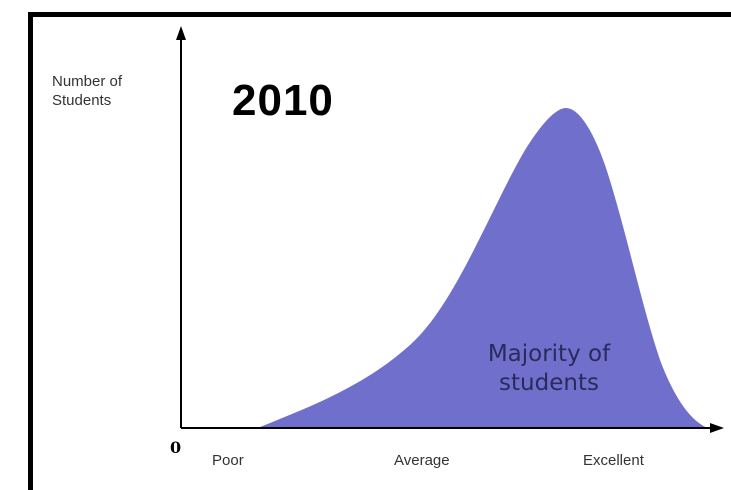  What do you see at coordinates (549, 368) in the screenshot?
I see `majority-annotation: Majority of students` at bounding box center [549, 368].